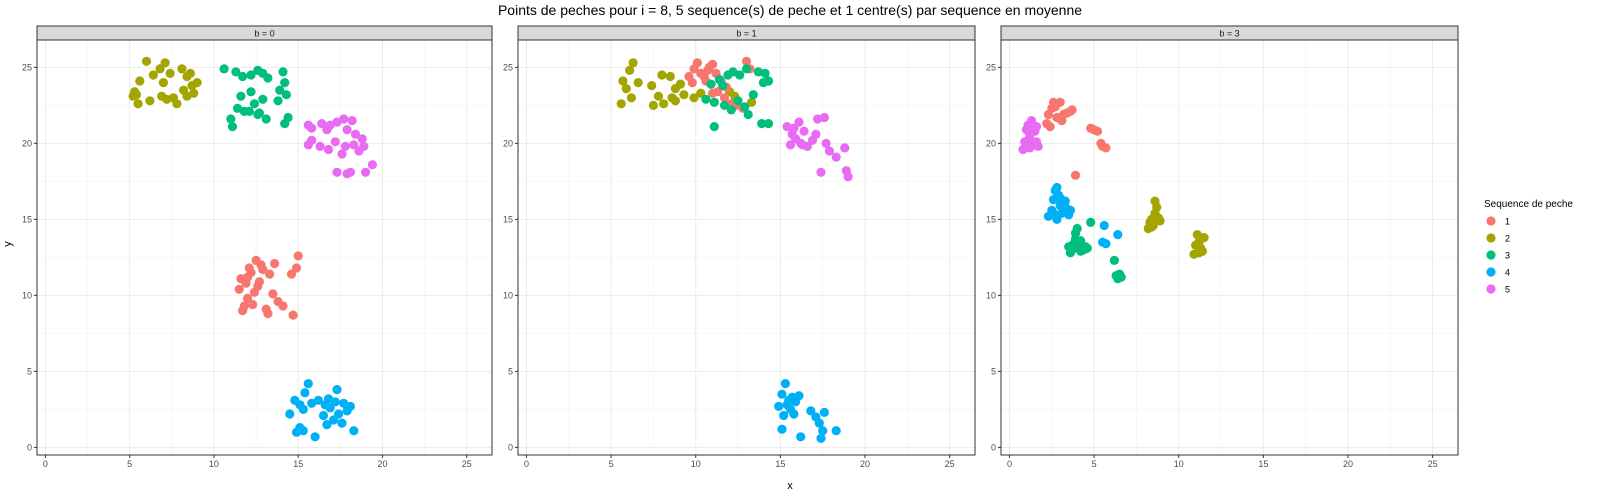 The height and width of the screenshot is (500, 1600). Describe the element at coordinates (1507, 290) in the screenshot. I see `legend-label-seq-5: 5` at that location.